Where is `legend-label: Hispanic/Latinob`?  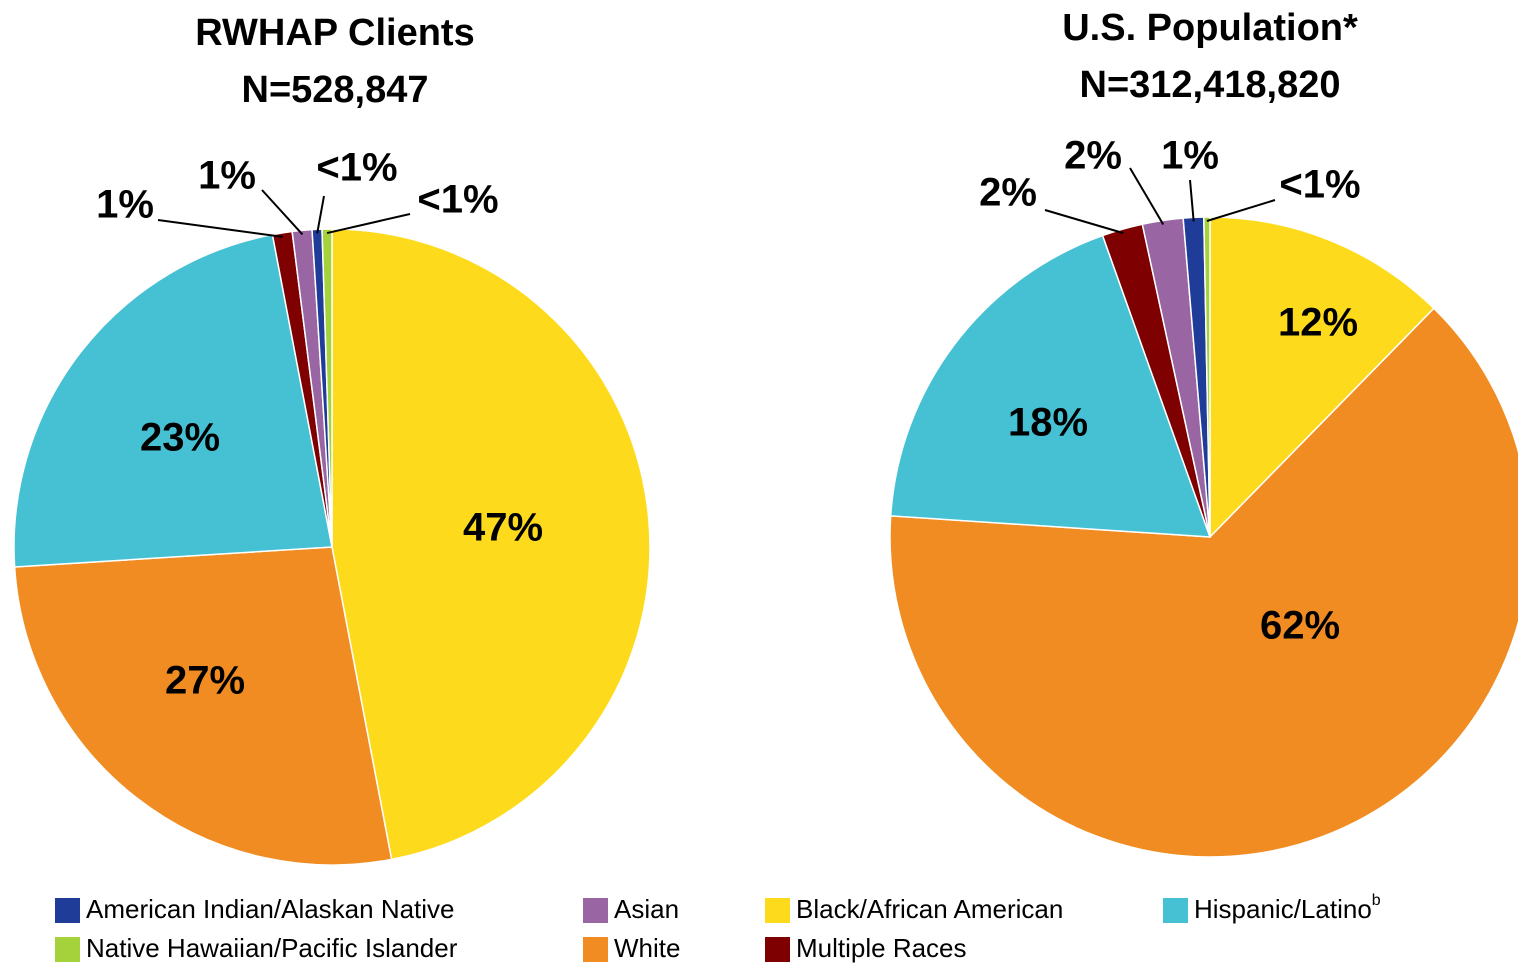
legend-label: Hispanic/Latinob is located at coordinates (1287, 908).